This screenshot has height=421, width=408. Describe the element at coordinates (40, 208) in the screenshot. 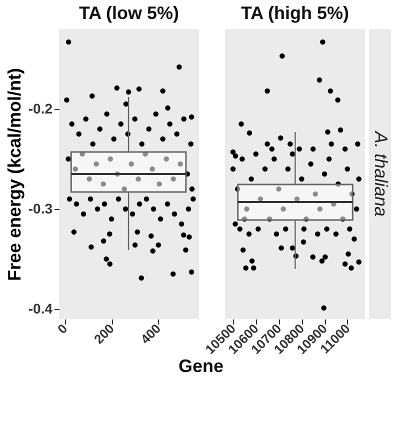

I see `y-tick-label: -0.3` at that location.